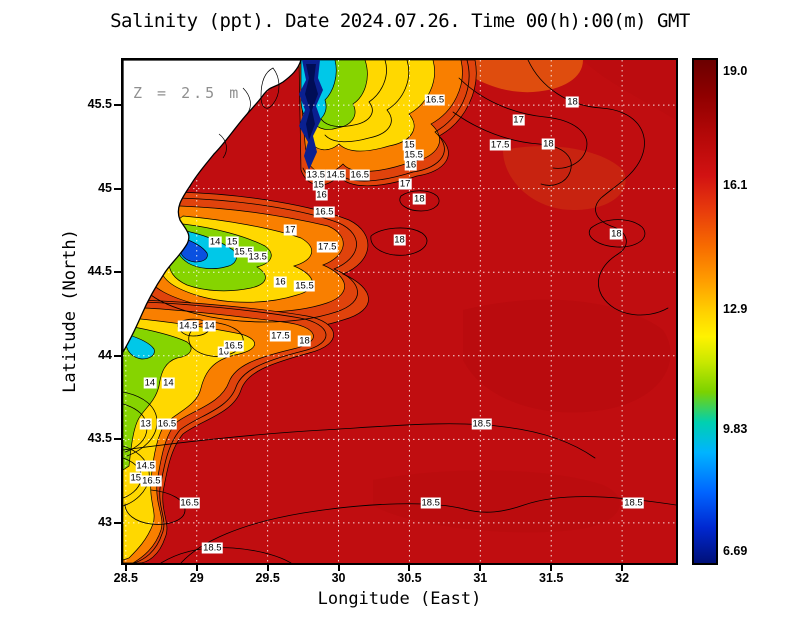  Describe the element at coordinates (735, 551) in the screenshot. I see `colorbar-tick-label: 6.69` at that location.